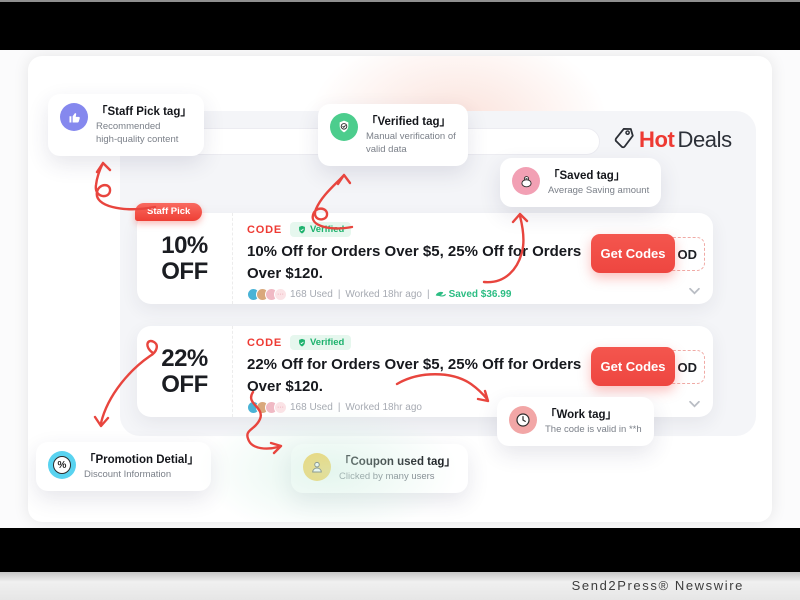  What do you see at coordinates (142, 460) in the screenshot?
I see `callout-title: 「Promotion Detial」` at bounding box center [142, 460].